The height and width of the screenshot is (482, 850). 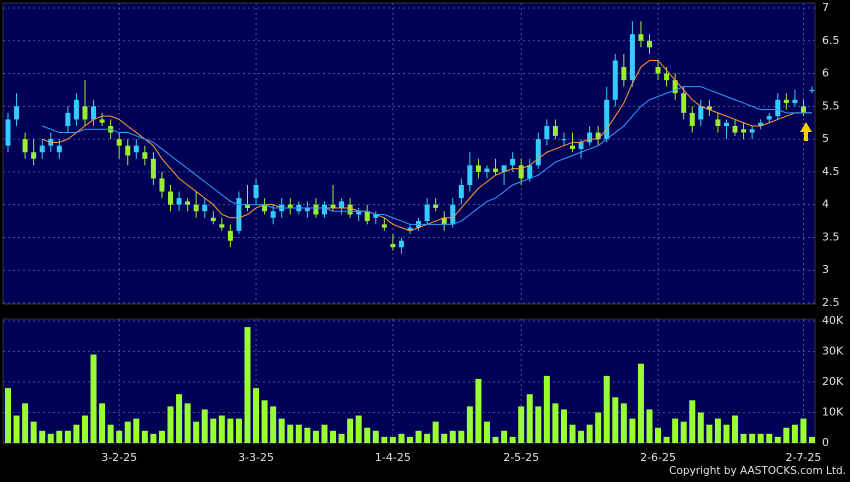 I want to click on y-tick-label: 7, so click(x=825, y=7).